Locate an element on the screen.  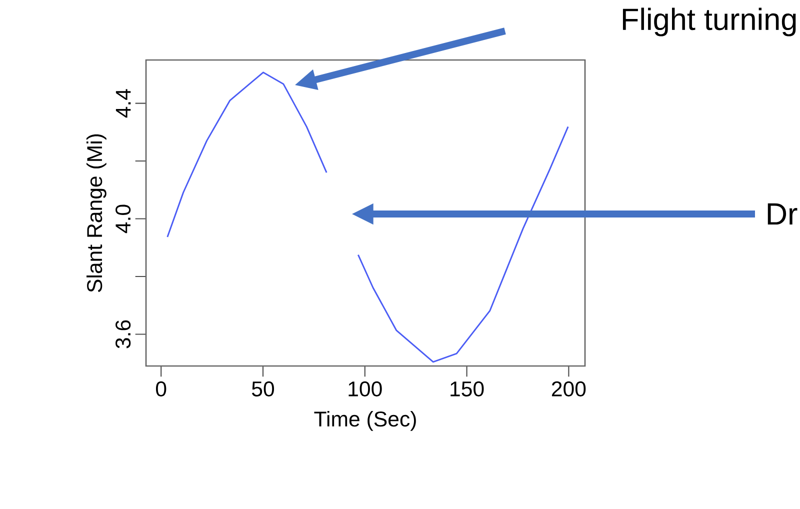
y-axis-title: Slant Range (Mi) is located at coordinates (96, 213).